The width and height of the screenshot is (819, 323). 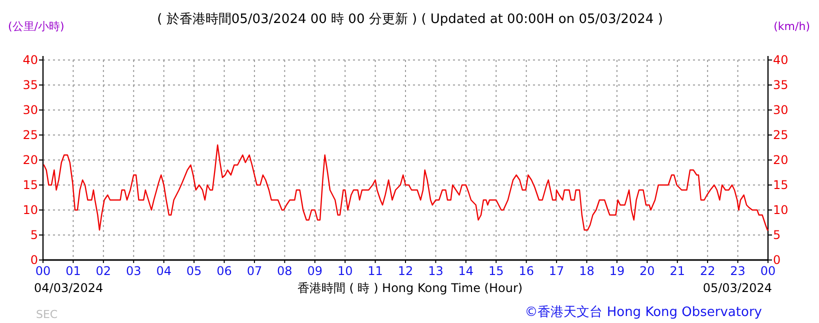 What do you see at coordinates (556, 271) in the screenshot?
I see `x-tick-label: 17` at bounding box center [556, 271].